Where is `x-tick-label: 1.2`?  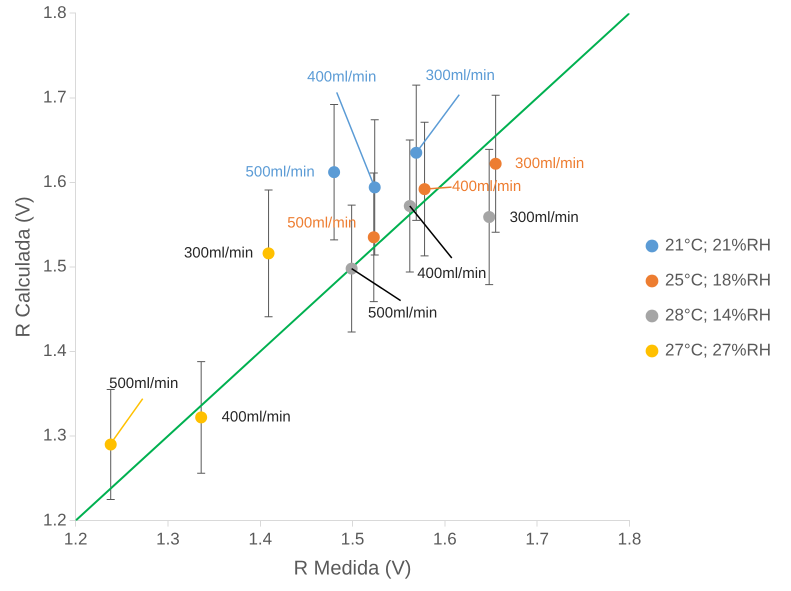 x-tick-label: 1.2 is located at coordinates (76, 538).